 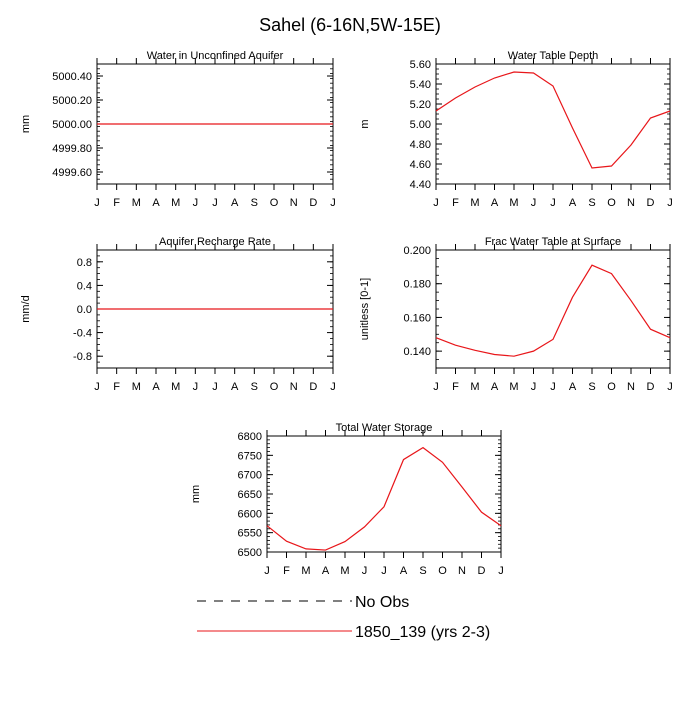 What do you see at coordinates (72, 101) in the screenshot?
I see `y-tick-label: 5000.20` at bounding box center [72, 101].